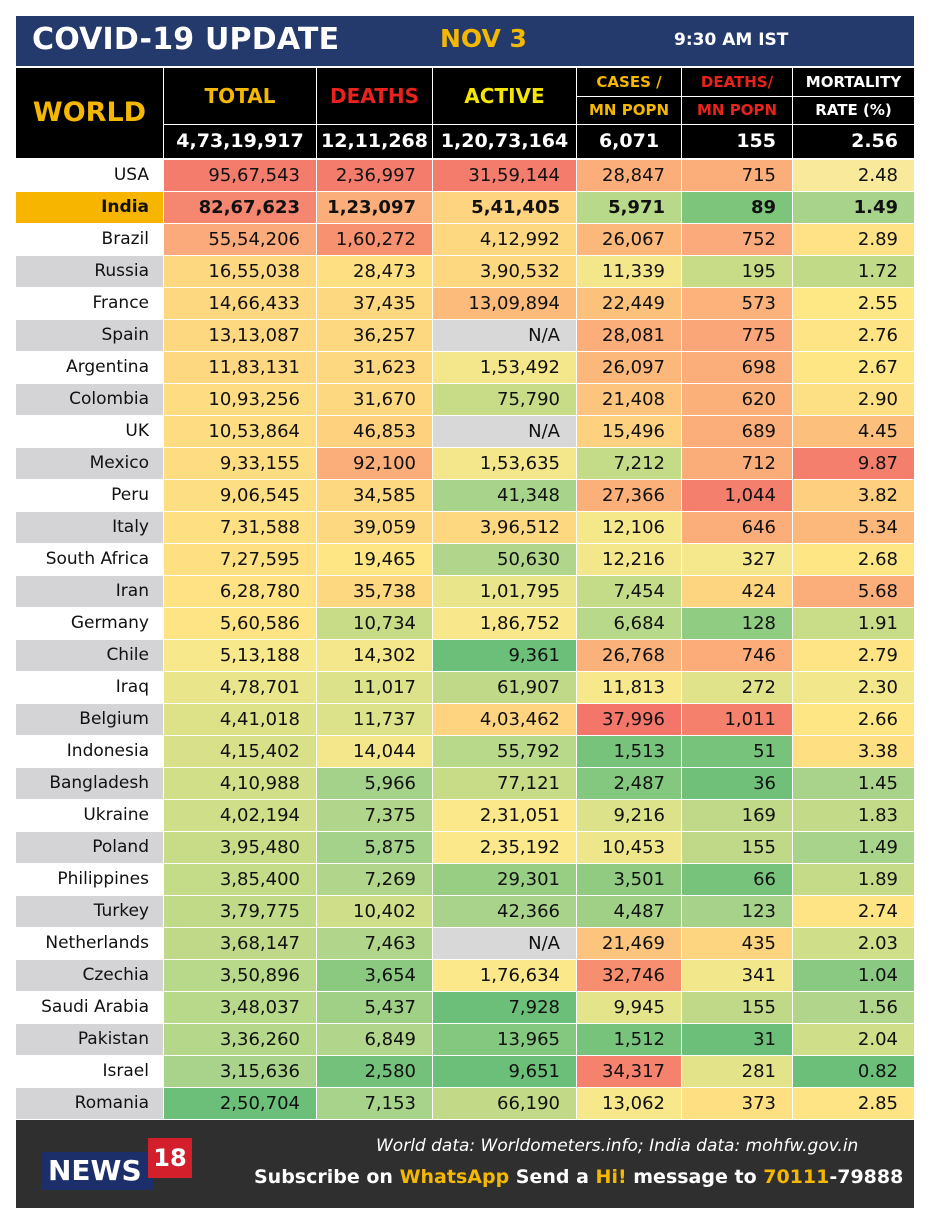  I want to click on deaths-per-mn-cell: 155, so click(737, 1007).